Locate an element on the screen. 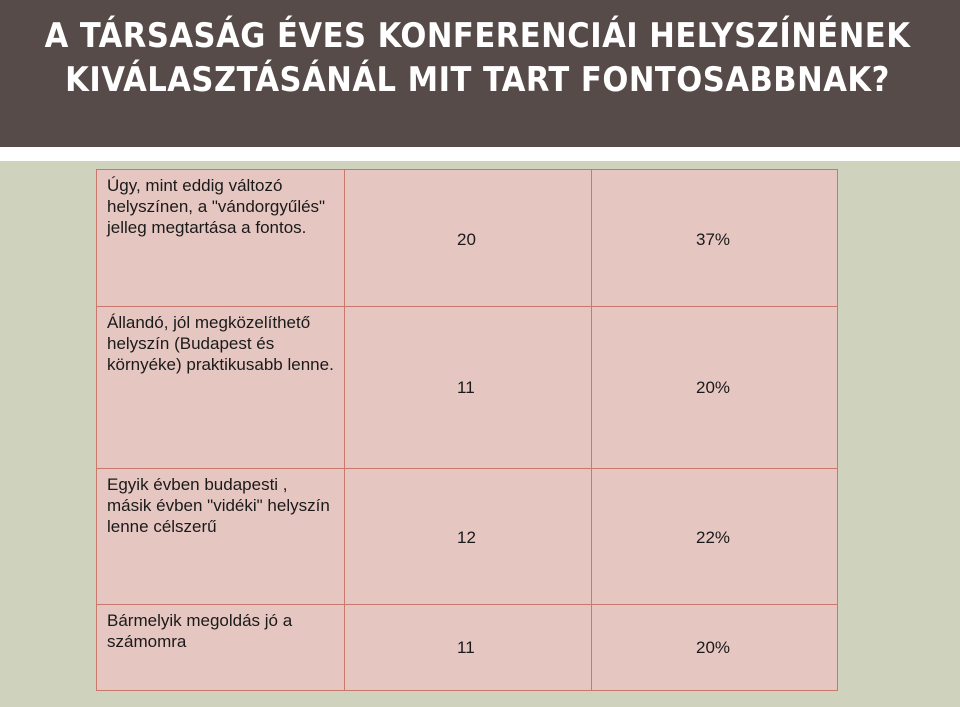  row-label-cell: Bármelyik megoldás jó a számomra is located at coordinates (220, 647).